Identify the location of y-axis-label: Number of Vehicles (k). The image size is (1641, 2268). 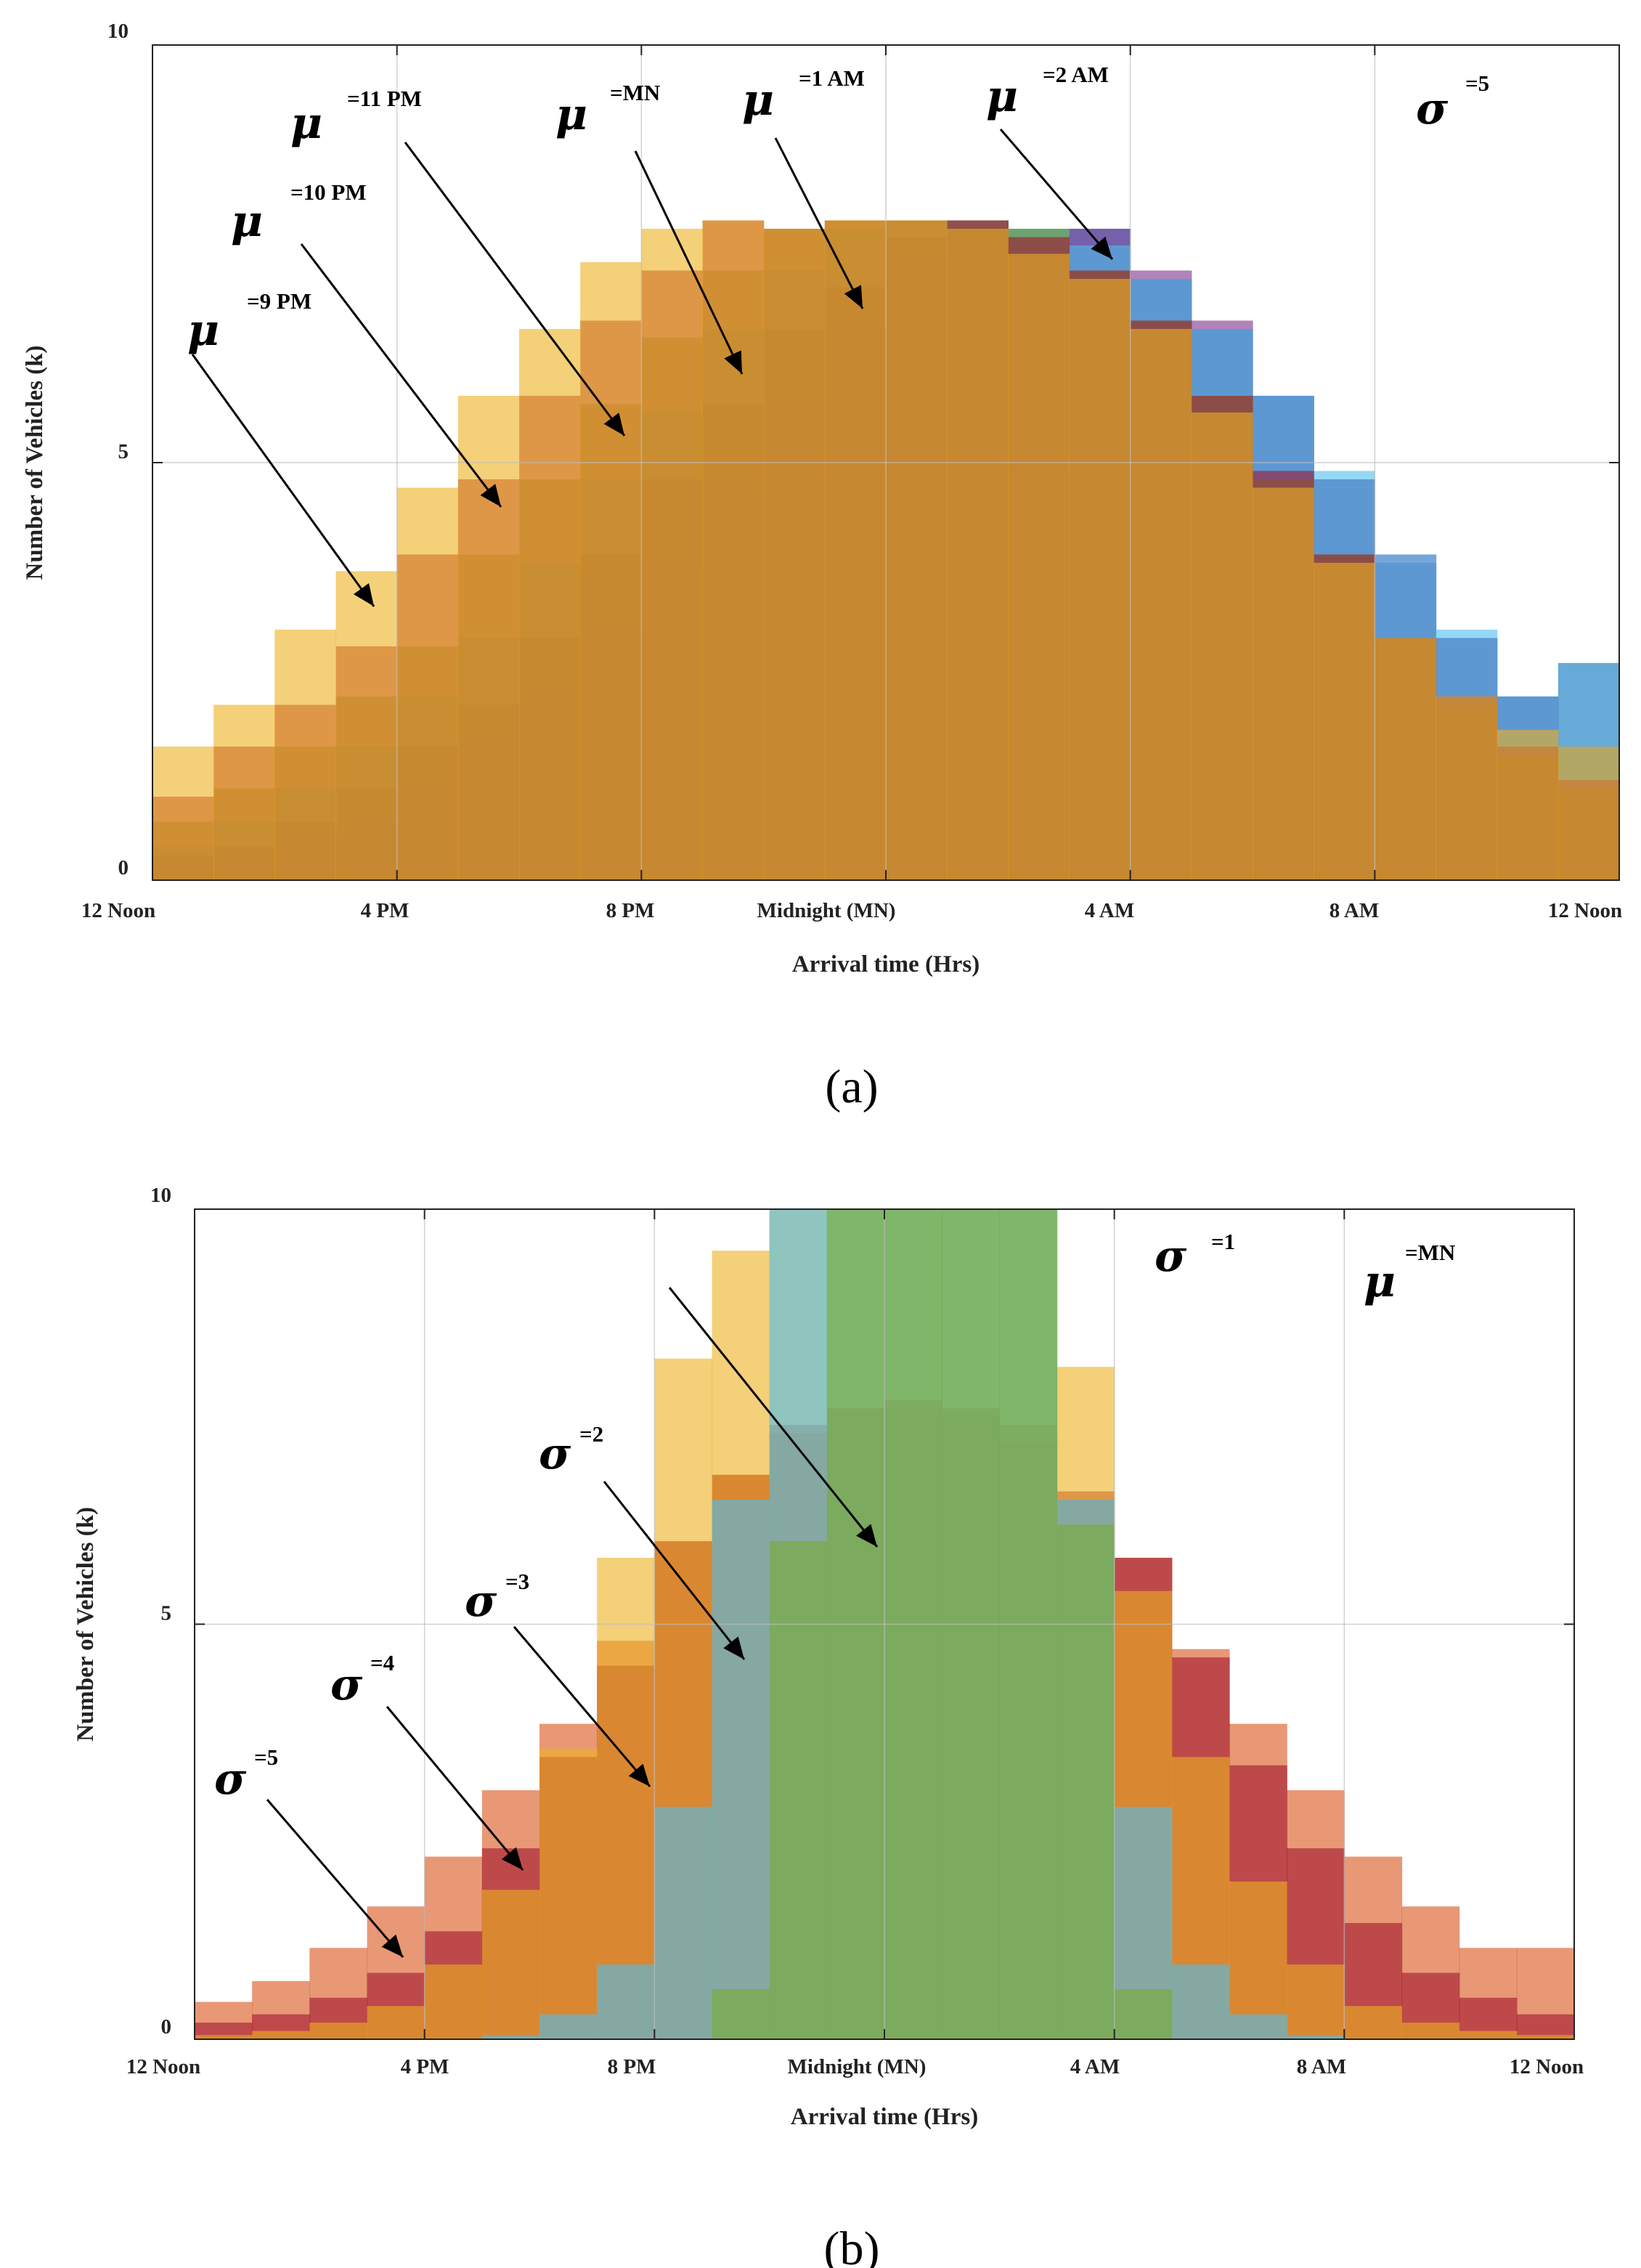
(86, 1624).